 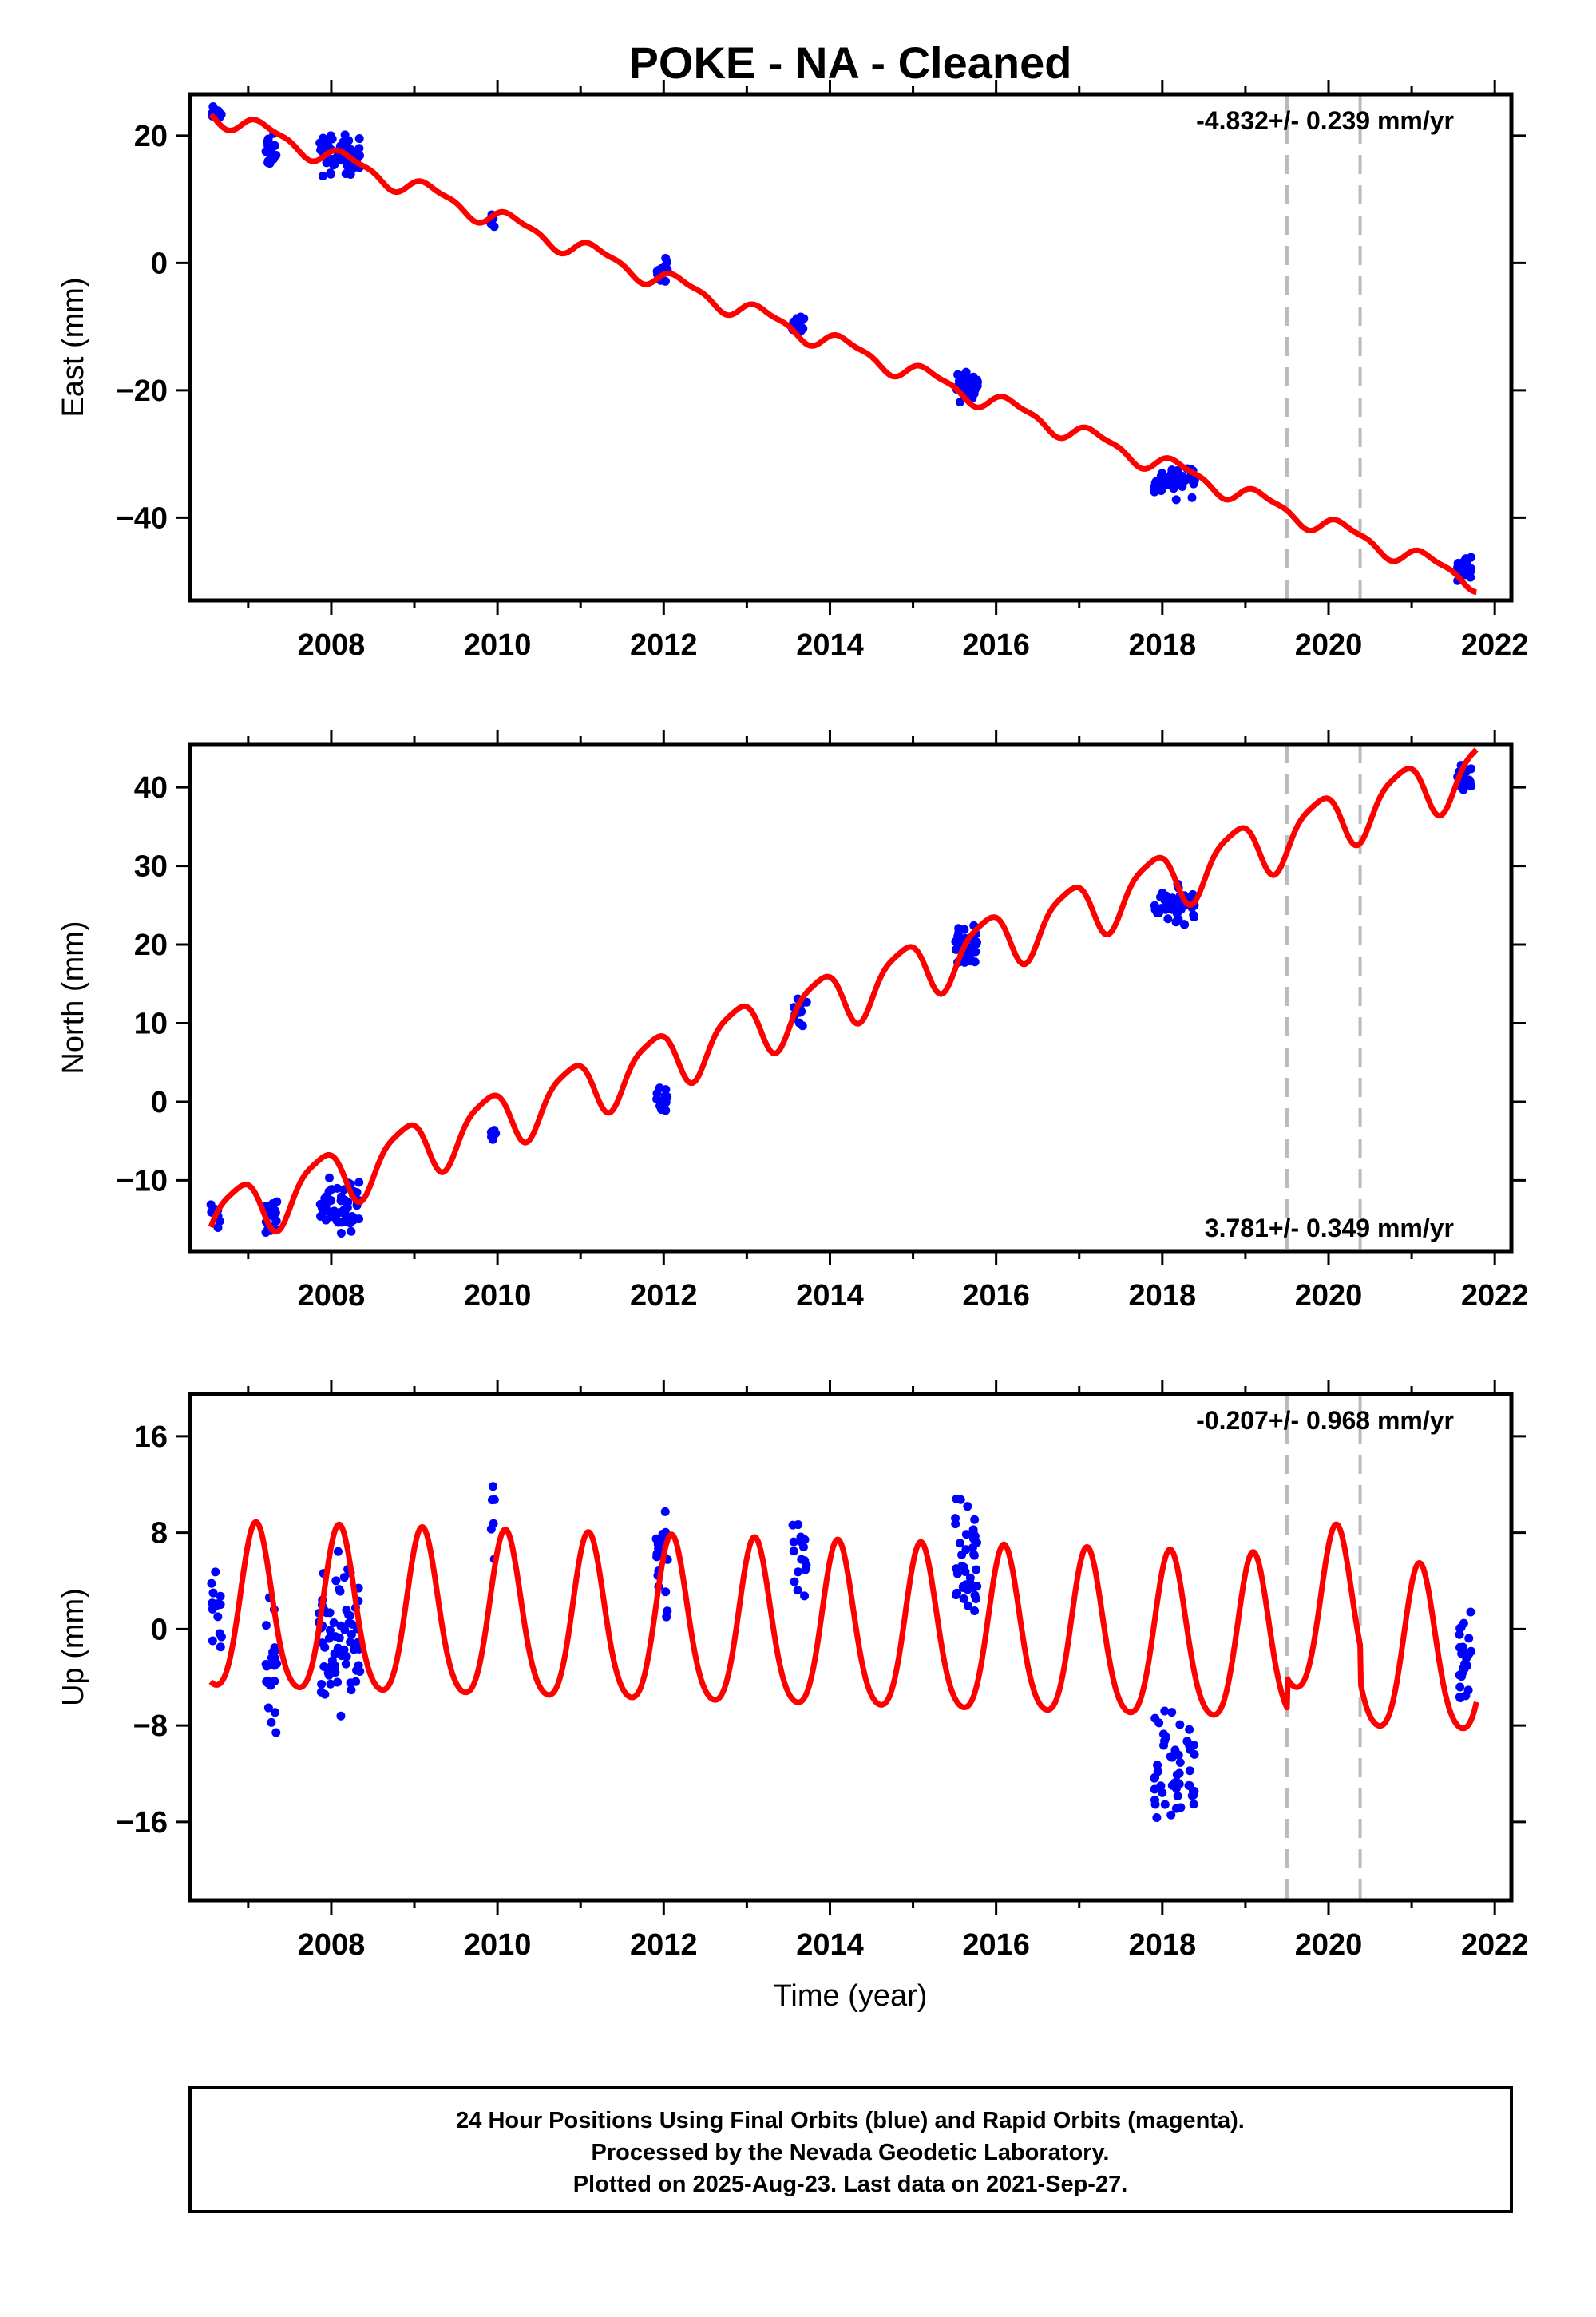 I want to click on x-axis-label: Time (year), so click(x=851, y=1996).